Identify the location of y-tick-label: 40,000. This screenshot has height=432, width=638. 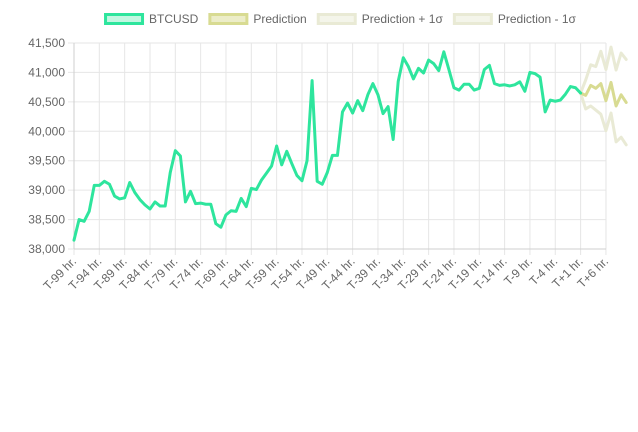
(46, 131).